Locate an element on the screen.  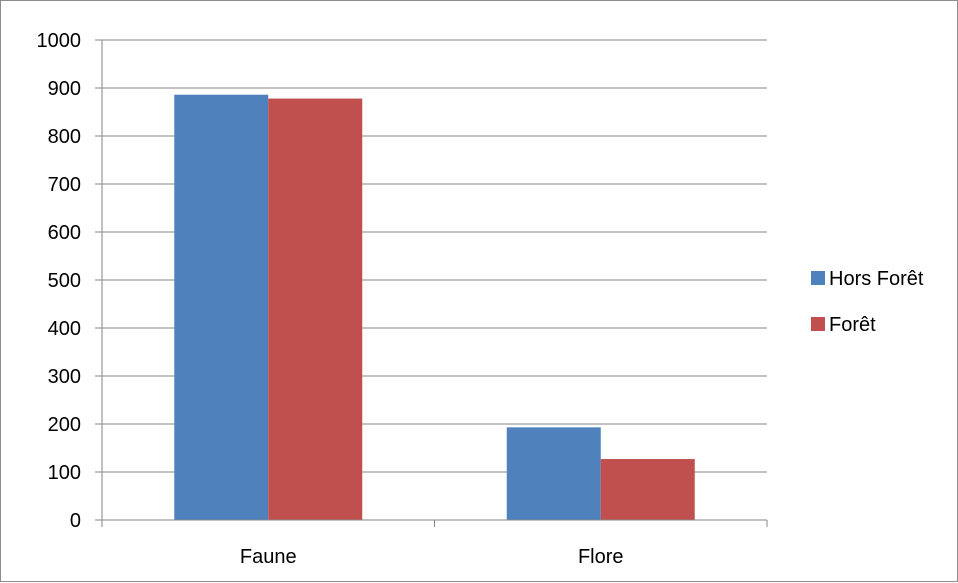
bar-for-t-flore is located at coordinates (647, 489).